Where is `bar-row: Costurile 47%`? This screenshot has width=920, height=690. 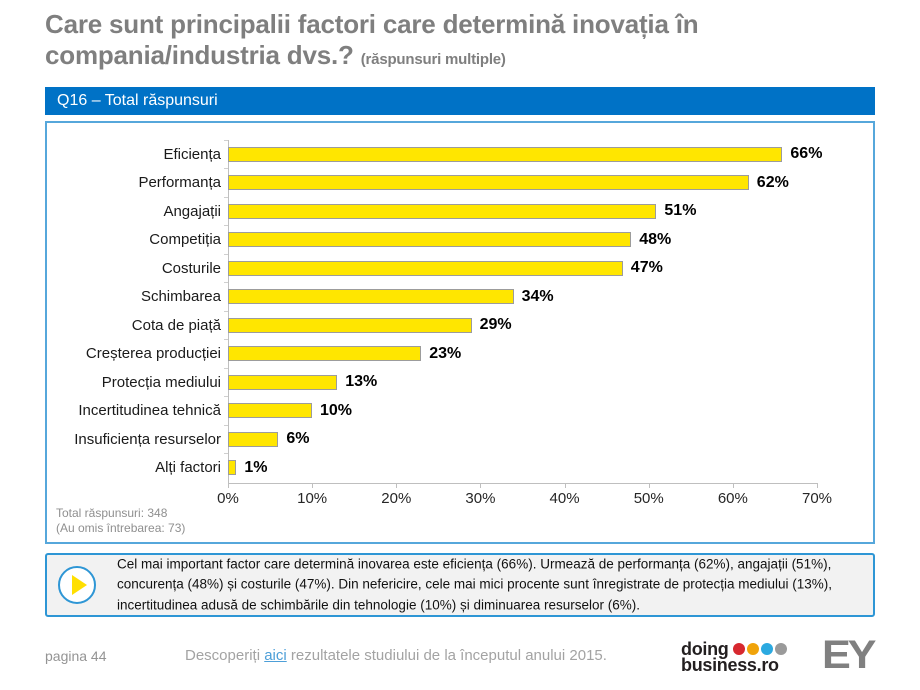 bar-row: Costurile 47% is located at coordinates (460, 268).